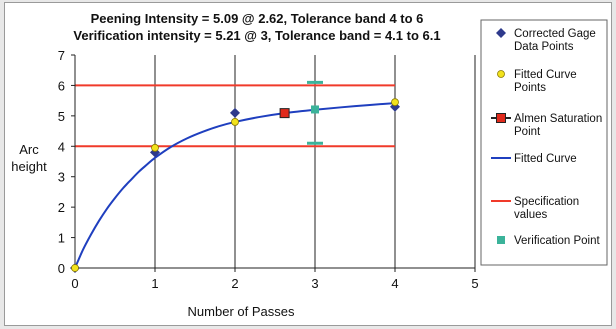 This screenshot has width=616, height=329. Describe the element at coordinates (61, 238) in the screenshot. I see `y-tick-label-1: 1` at that location.